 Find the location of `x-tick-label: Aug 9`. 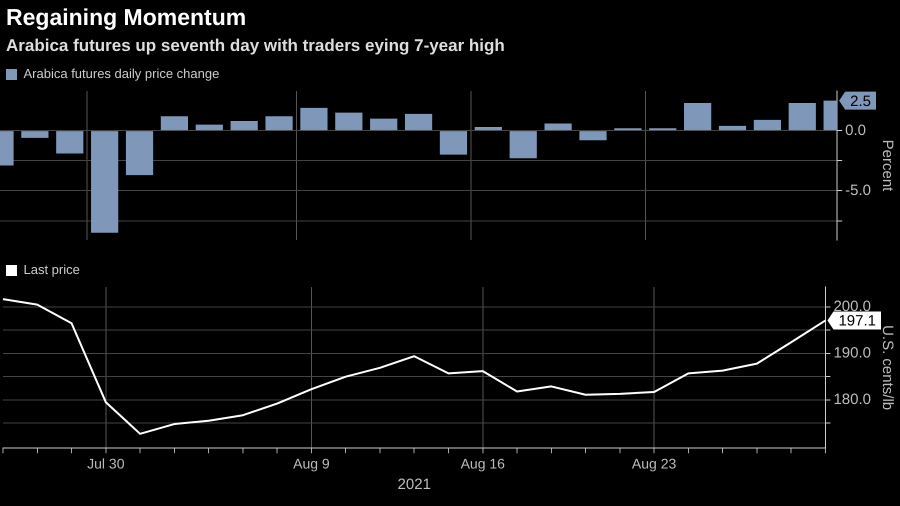

x-tick-label: Aug 9 is located at coordinates (311, 463).